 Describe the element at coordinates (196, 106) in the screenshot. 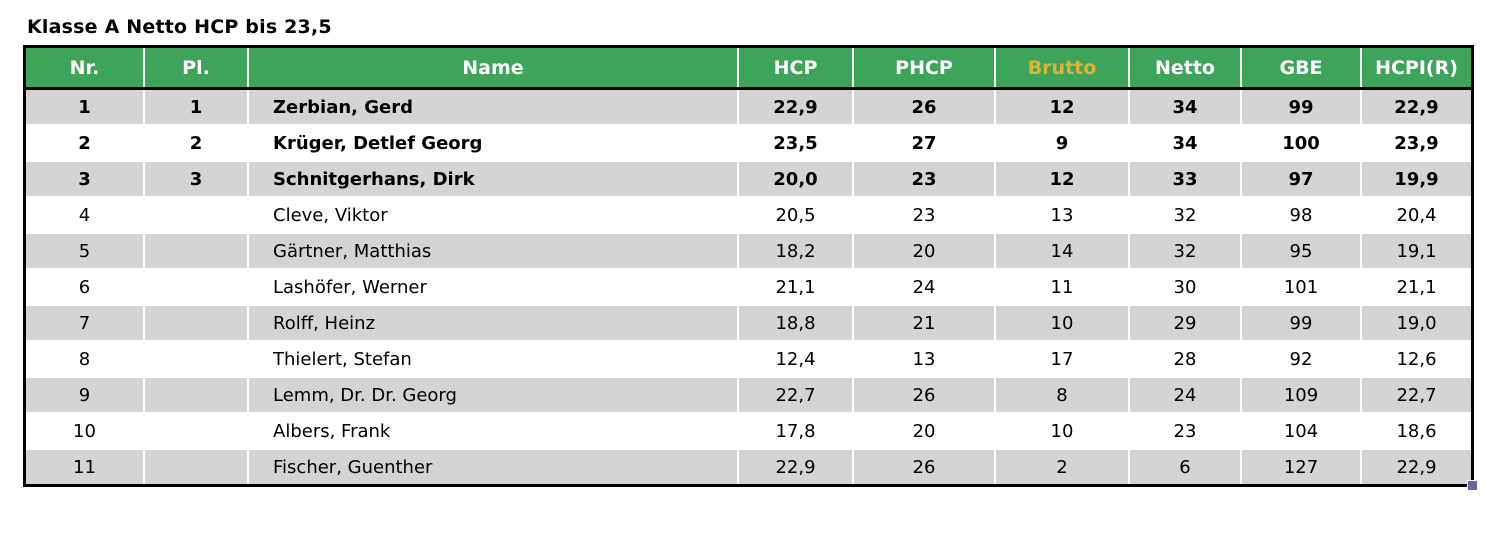

I see `cell-pl: 1` at that location.